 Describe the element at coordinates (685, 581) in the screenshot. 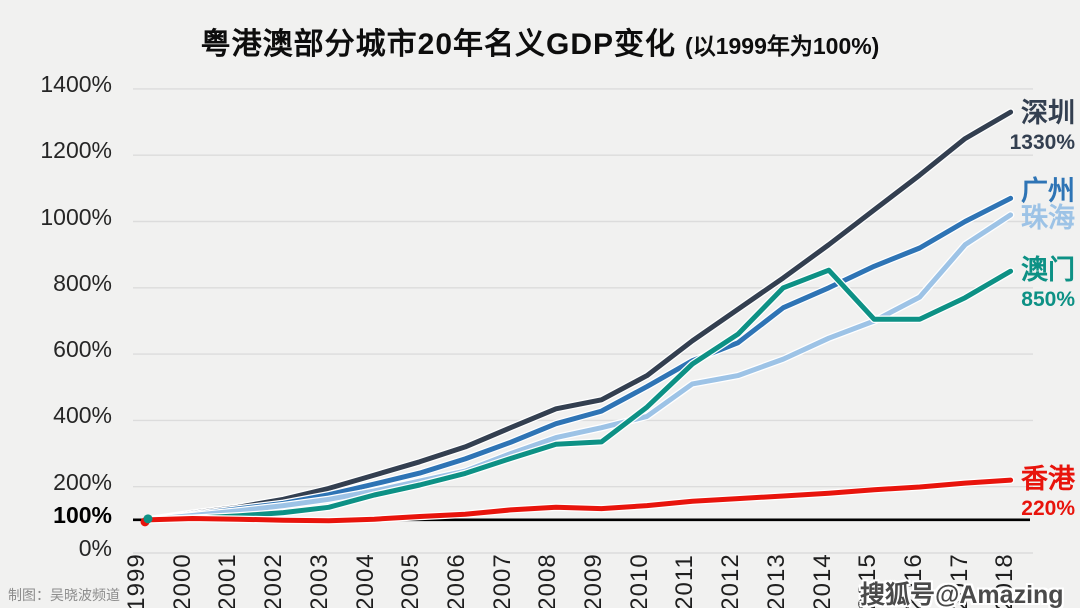

I see `x-tick-2011: 2011` at that location.